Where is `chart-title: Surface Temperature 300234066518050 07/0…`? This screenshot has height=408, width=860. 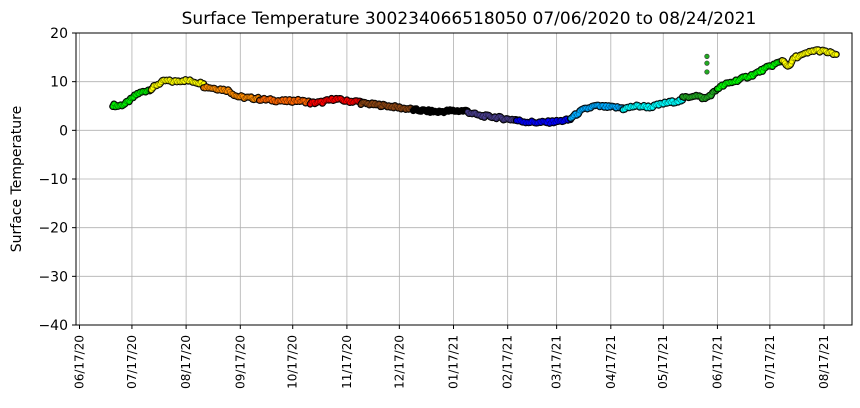
chart-title: Surface Temperature 300234066518050 07/0… is located at coordinates (469, 19).